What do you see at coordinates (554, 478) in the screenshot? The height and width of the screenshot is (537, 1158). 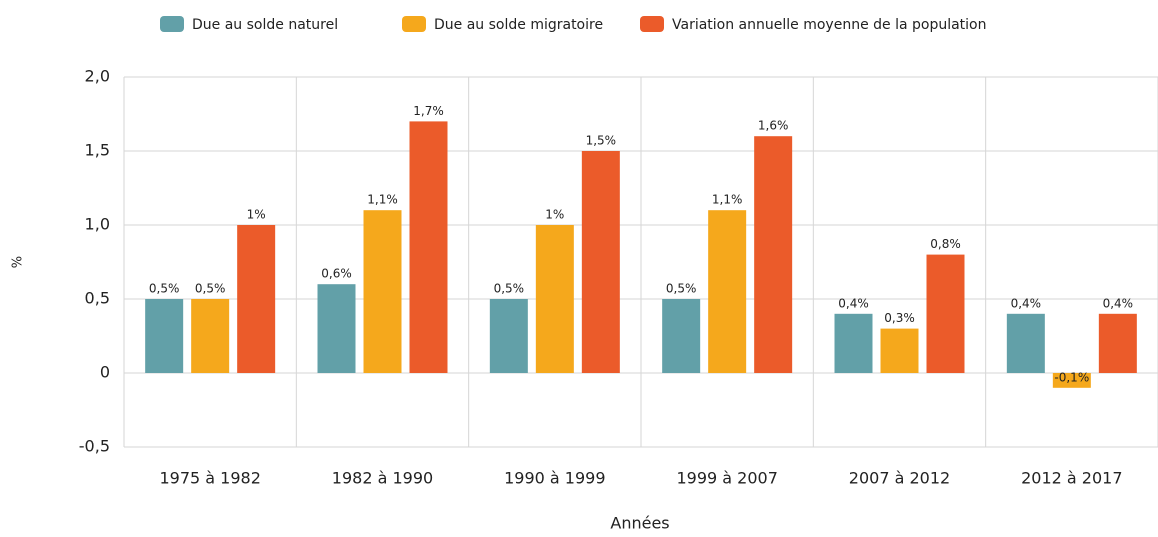 I see `x-tick-label: 1990 à 1999` at bounding box center [554, 478].